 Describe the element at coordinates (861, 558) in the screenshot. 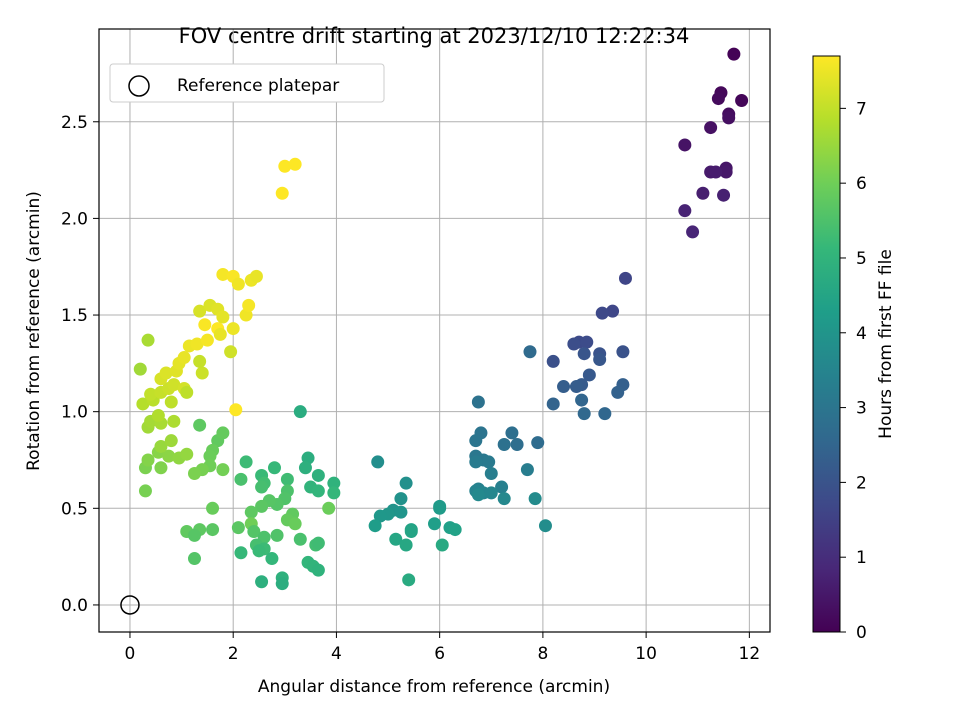

I see `colorbar-tick-label: 1` at that location.